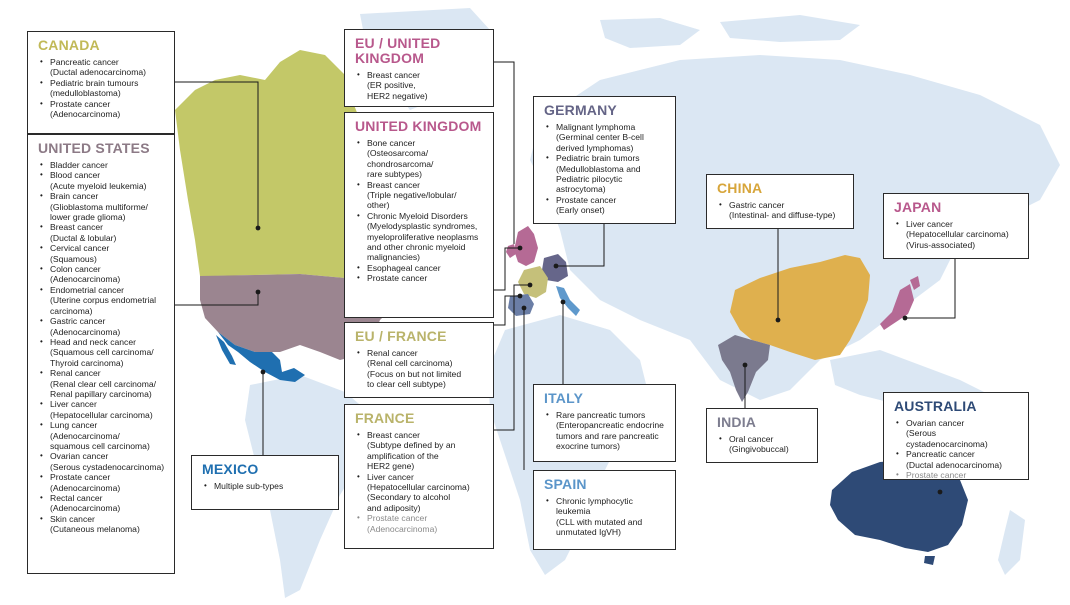 This screenshot has height=605, width=1070. I want to click on item-detail: carcinoma), so click(71, 310).